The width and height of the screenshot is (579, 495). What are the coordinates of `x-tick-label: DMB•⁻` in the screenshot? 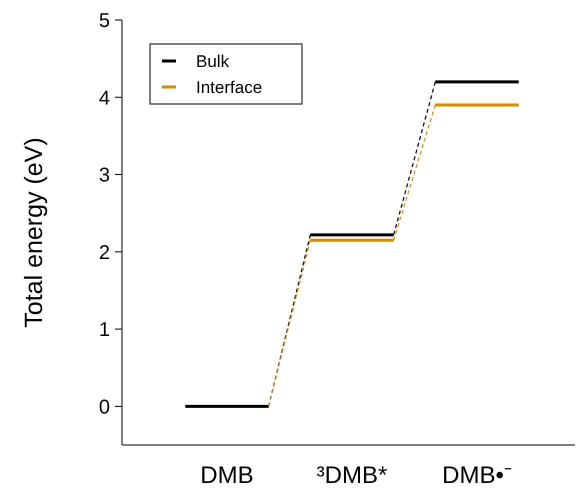 It's located at (477, 475).